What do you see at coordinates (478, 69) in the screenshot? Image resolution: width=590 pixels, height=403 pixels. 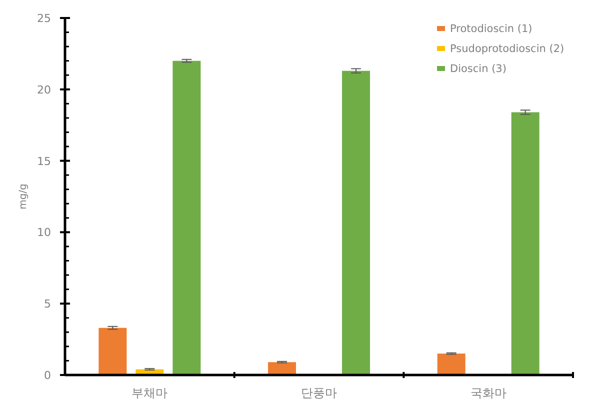 I see `legend-label: Dioscin (3)` at bounding box center [478, 69].